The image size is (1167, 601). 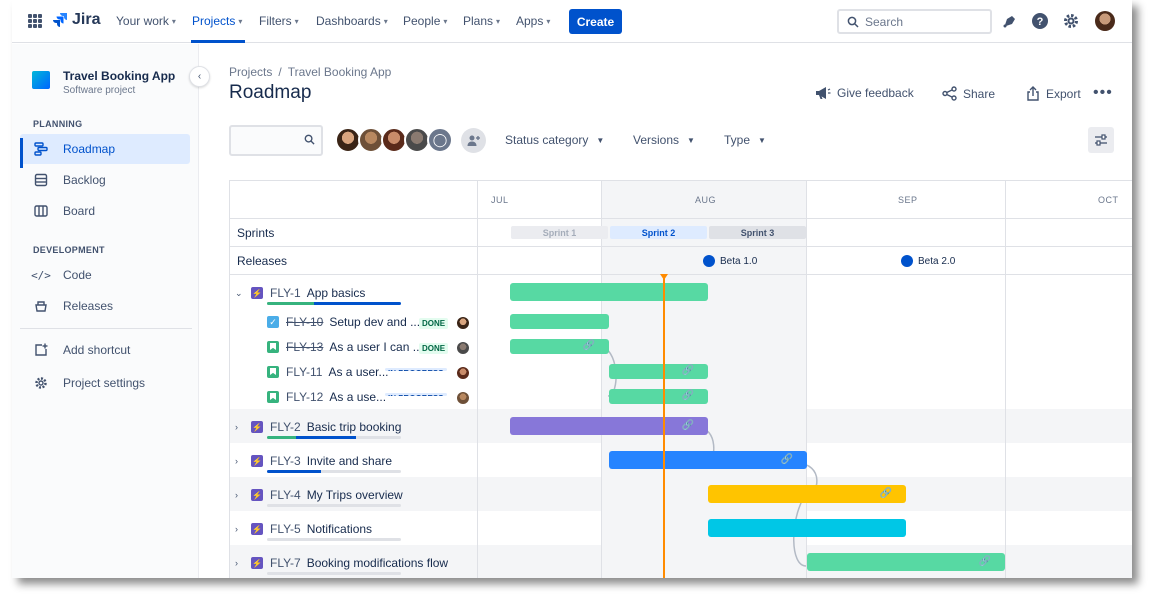 What do you see at coordinates (251, 72) in the screenshot?
I see `breadcrumb-projects: Projects` at bounding box center [251, 72].